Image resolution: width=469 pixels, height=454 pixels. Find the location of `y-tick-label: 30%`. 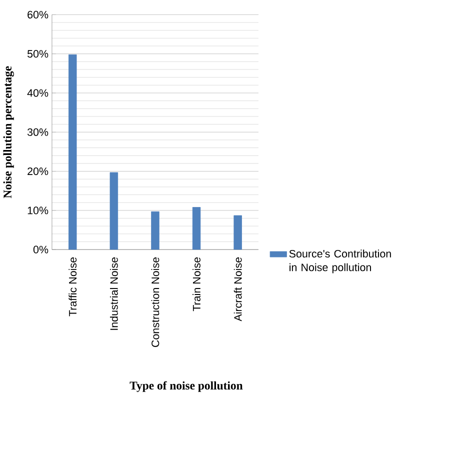

y-tick-label: 30% is located at coordinates (37, 132).